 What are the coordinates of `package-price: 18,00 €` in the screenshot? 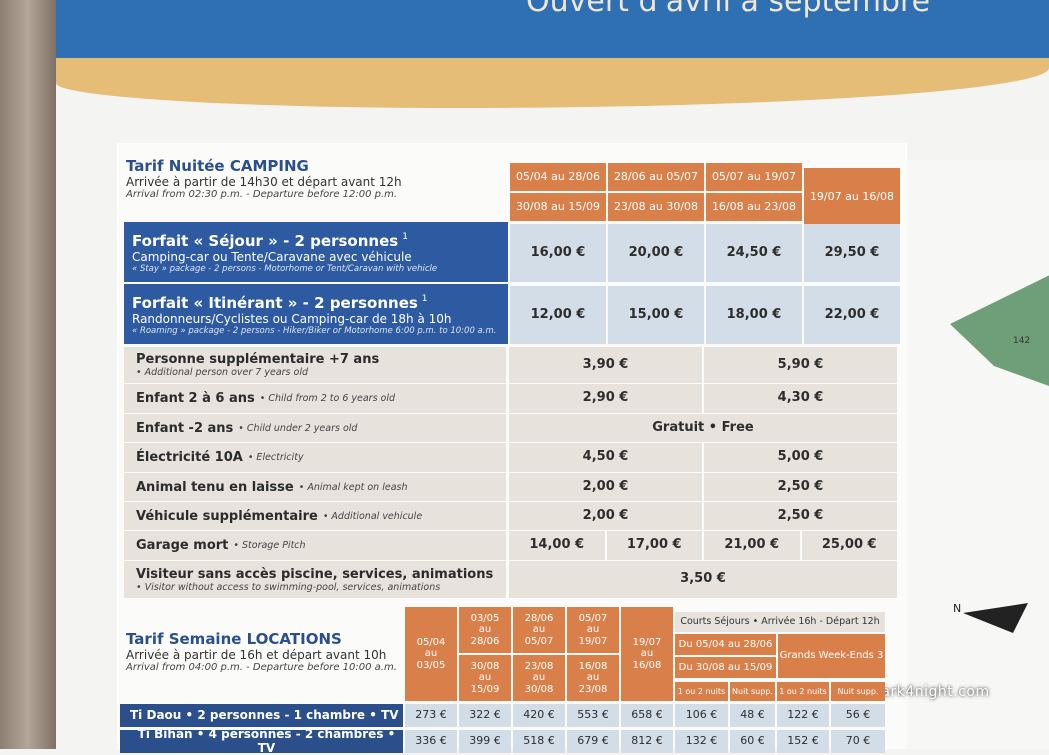 It's located at (754, 315).